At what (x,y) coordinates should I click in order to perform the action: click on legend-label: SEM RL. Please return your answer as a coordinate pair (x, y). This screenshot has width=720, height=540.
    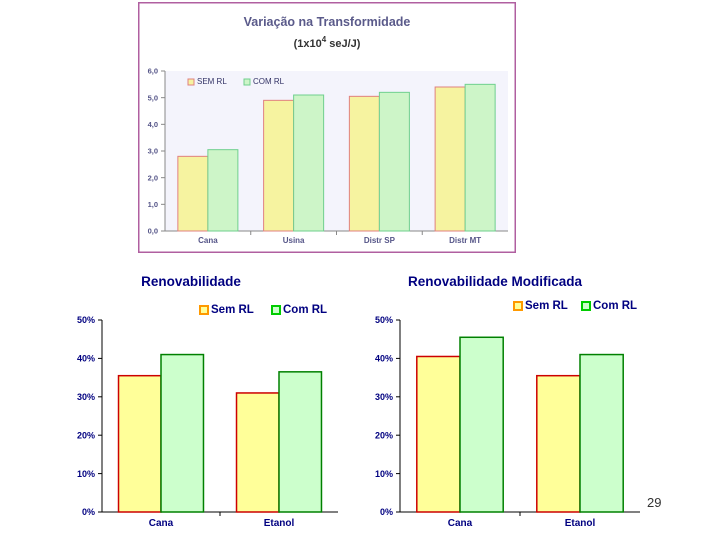
    Looking at the image, I should click on (212, 81).